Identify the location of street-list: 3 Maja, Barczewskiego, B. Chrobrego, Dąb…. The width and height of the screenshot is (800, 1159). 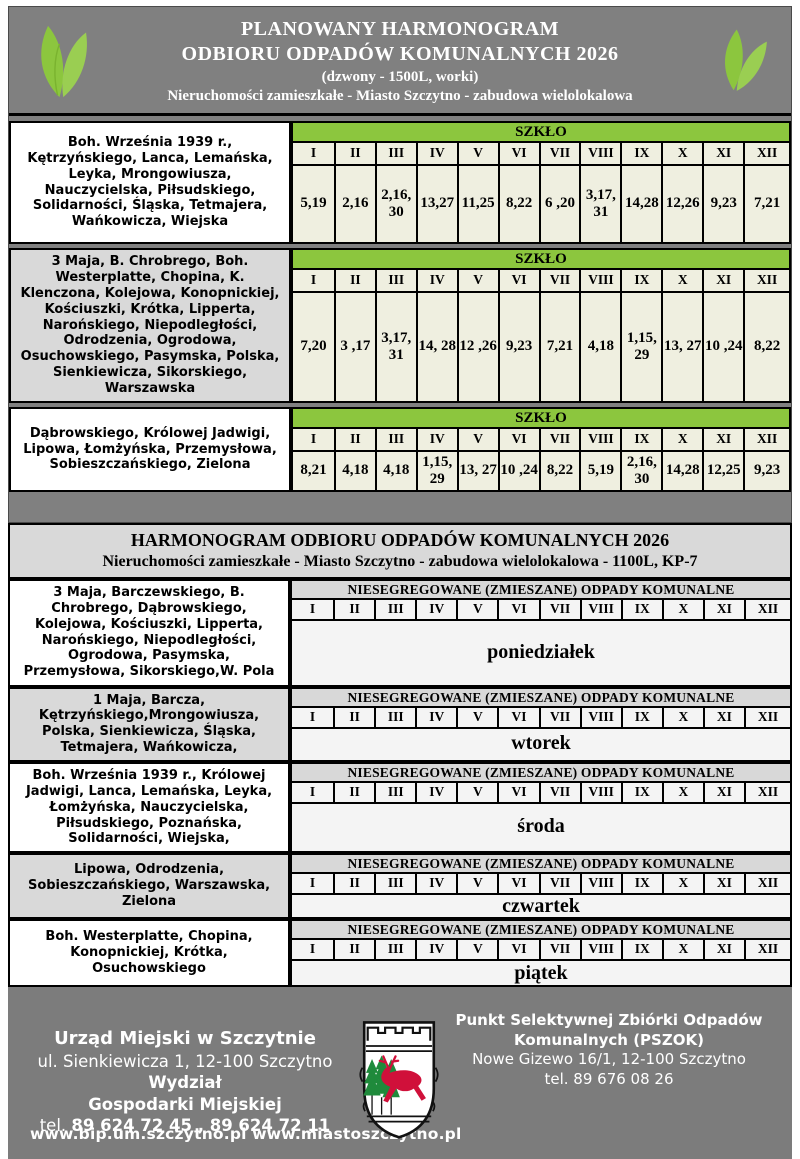
(149, 632).